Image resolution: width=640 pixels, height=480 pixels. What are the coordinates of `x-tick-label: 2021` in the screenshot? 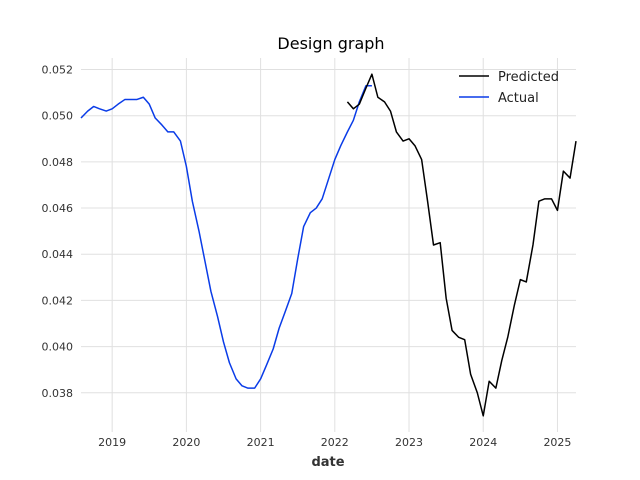 It's located at (261, 442).